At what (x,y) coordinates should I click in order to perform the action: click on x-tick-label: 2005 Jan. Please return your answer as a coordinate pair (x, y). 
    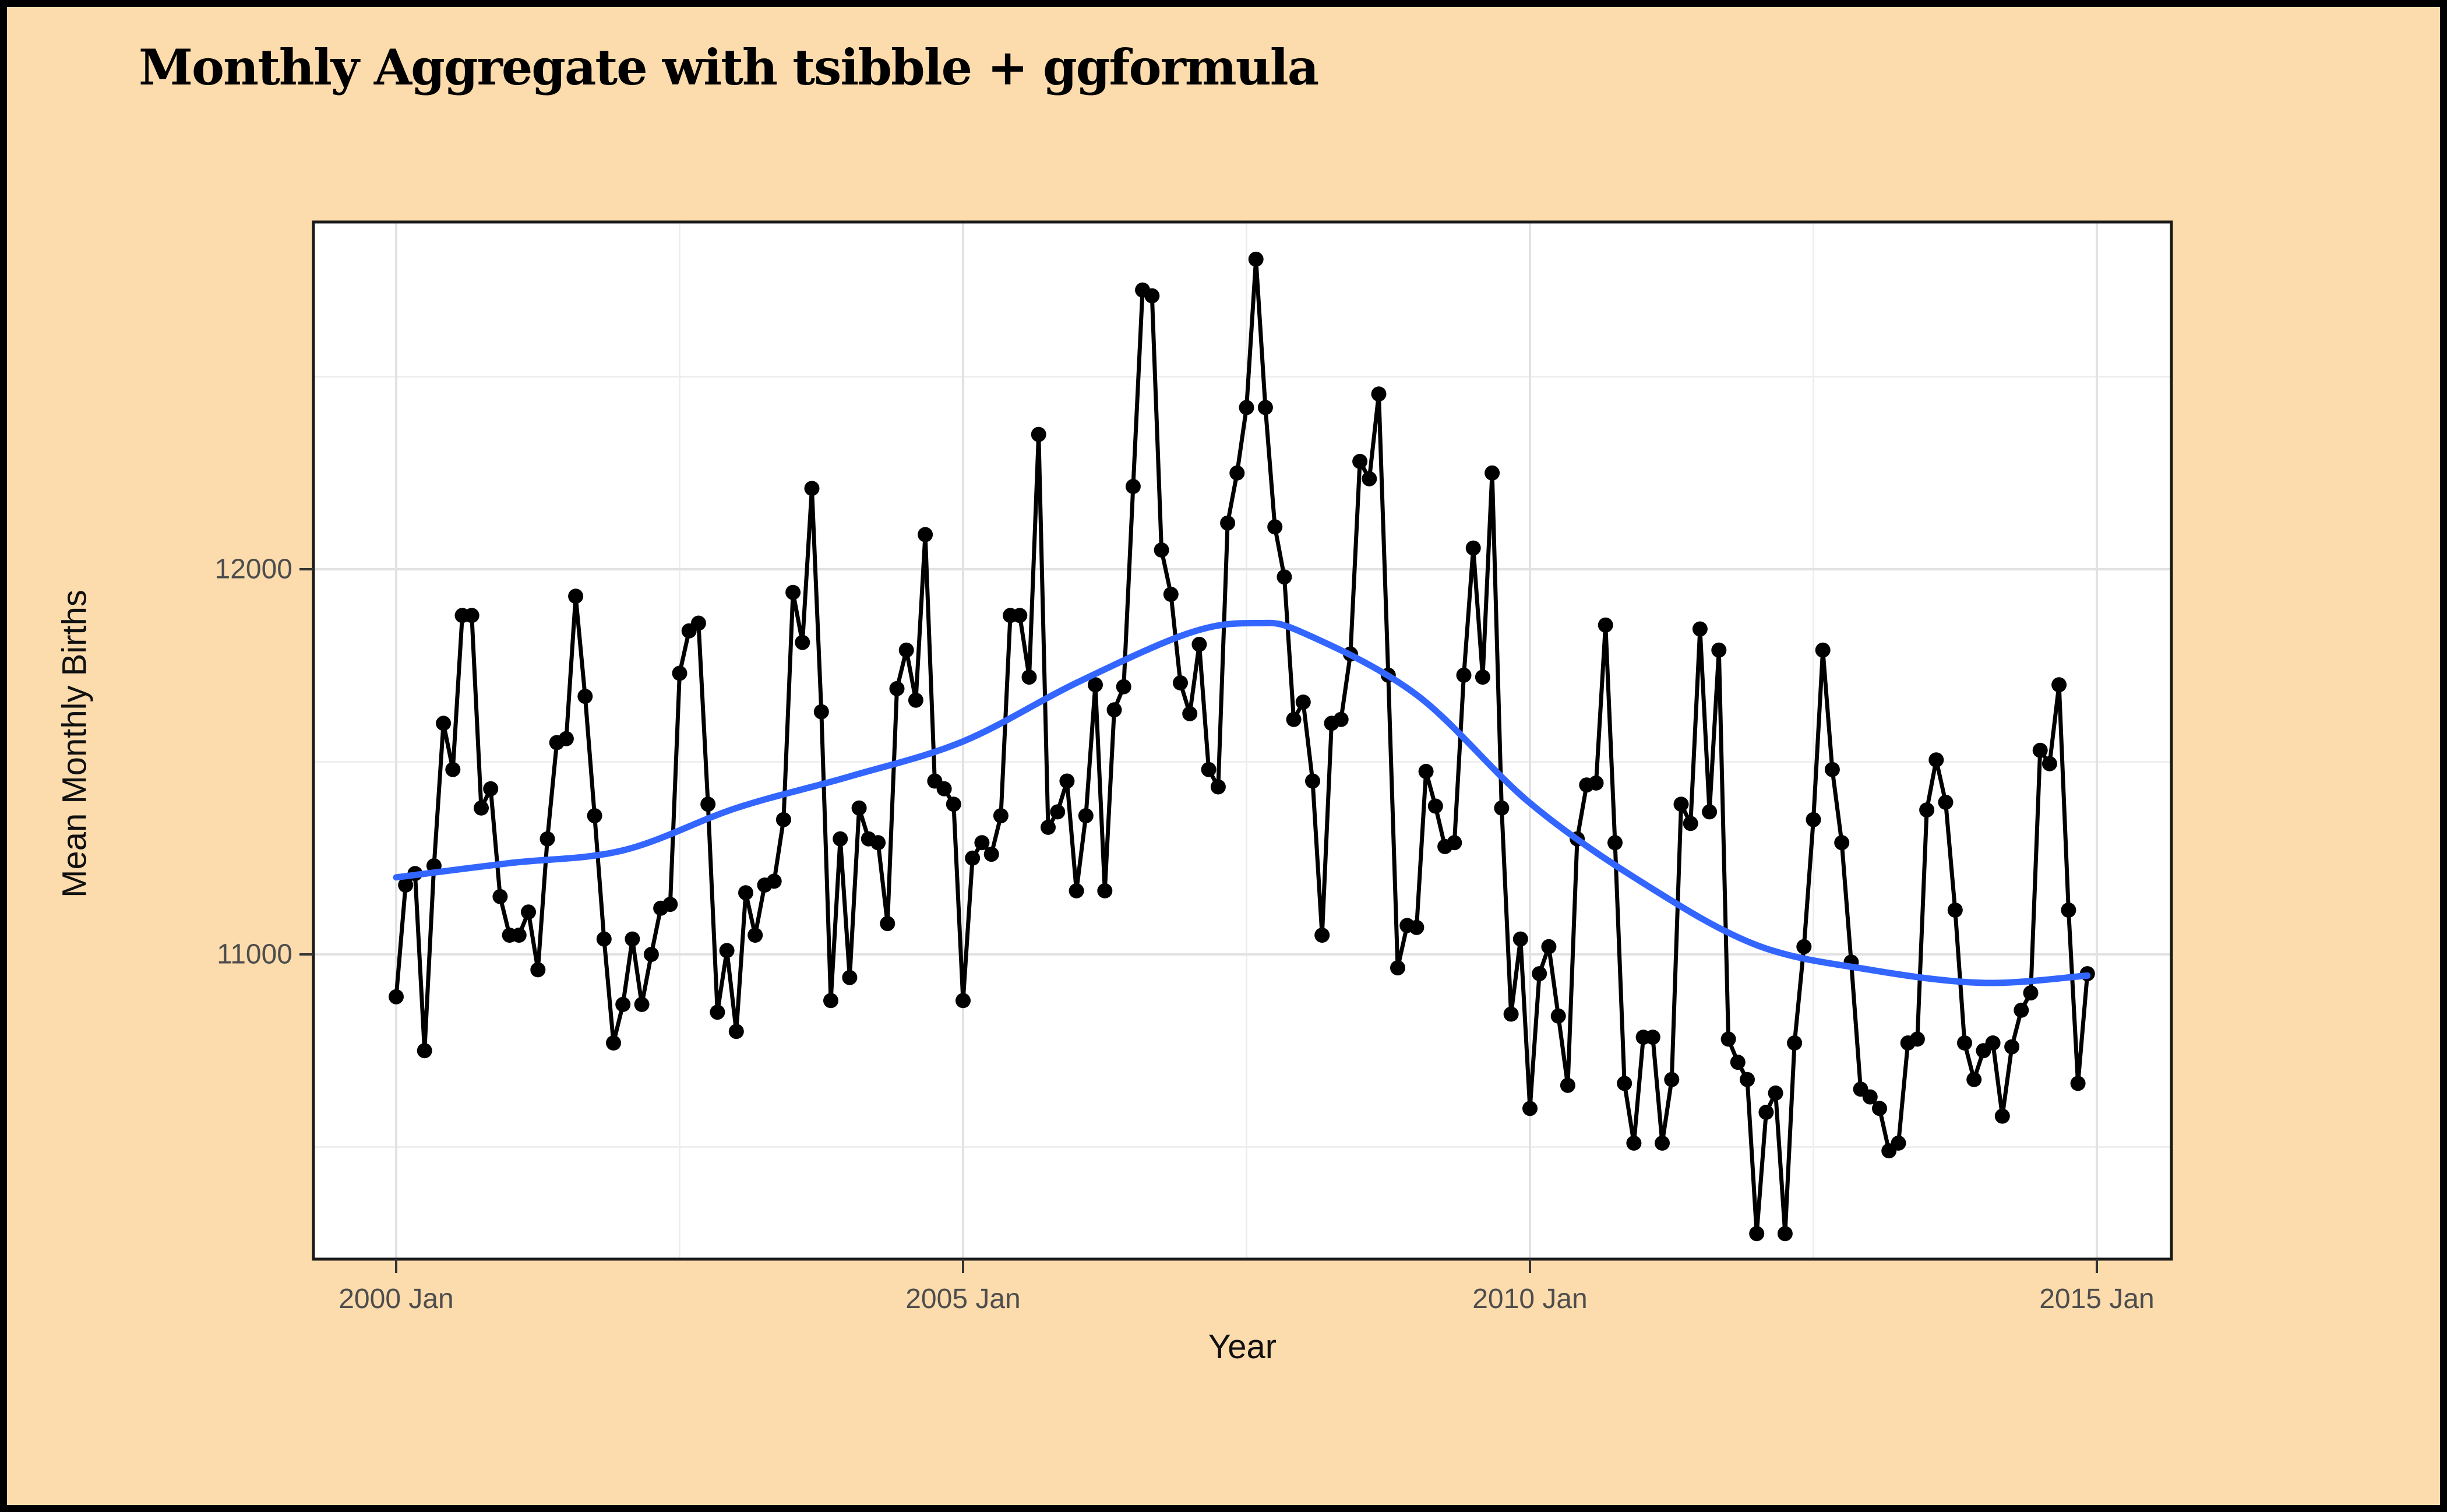
    Looking at the image, I should click on (963, 1299).